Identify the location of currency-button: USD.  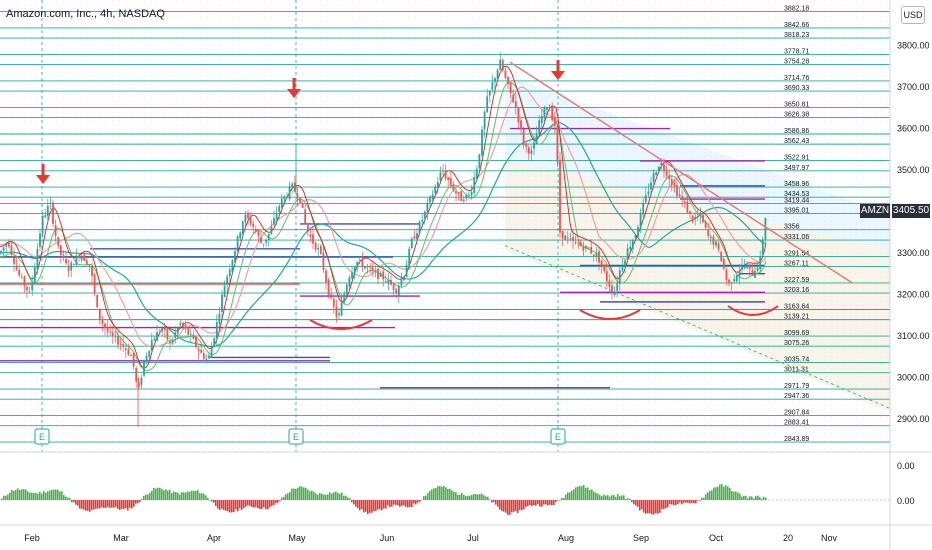
(913, 15).